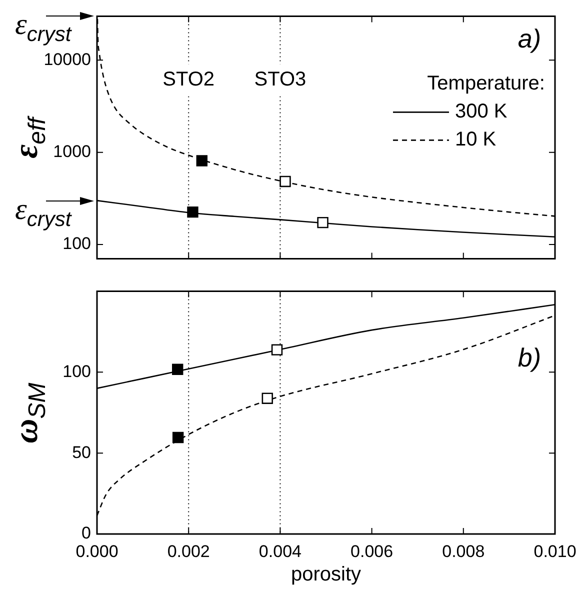 Image resolution: width=576 pixels, height=591 pixels. I want to click on x-tick-label: 0.000, so click(97, 551).